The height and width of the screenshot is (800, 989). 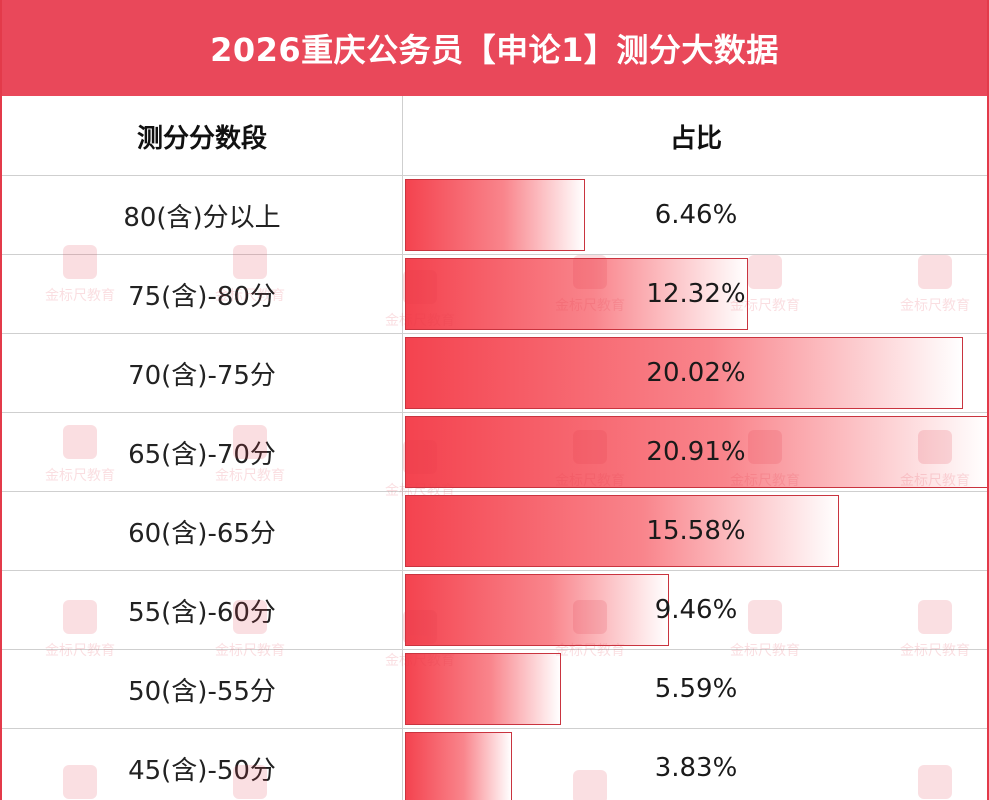 I want to click on ratio-value-label: 9.46%, so click(x=696, y=610).